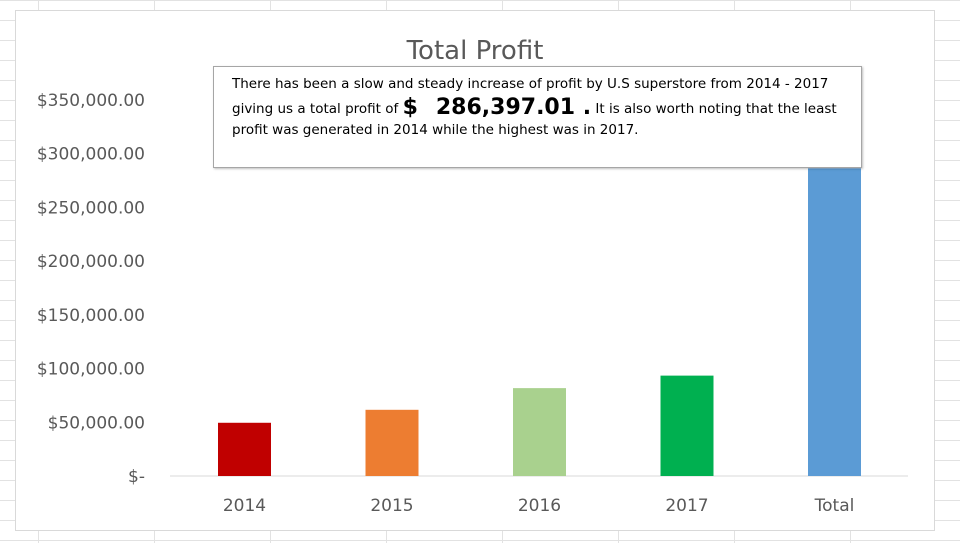 Image resolution: width=960 pixels, height=543 pixels. I want to click on x-axis-labels: 2014 2015 2016 2017 Total, so click(538, 506).